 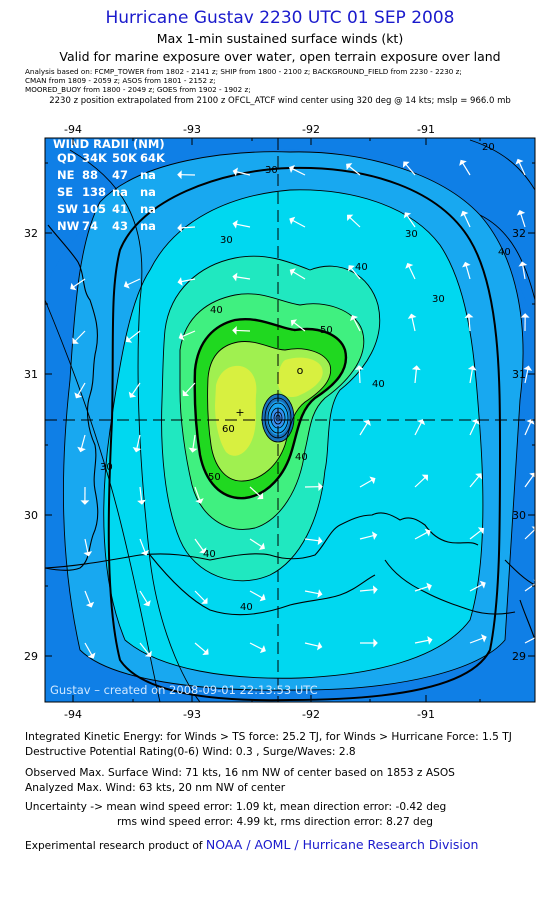 I want to click on map-title: Hurricane Gustav 2230 UTC 01 SEP 2008, so click(x=280, y=18).